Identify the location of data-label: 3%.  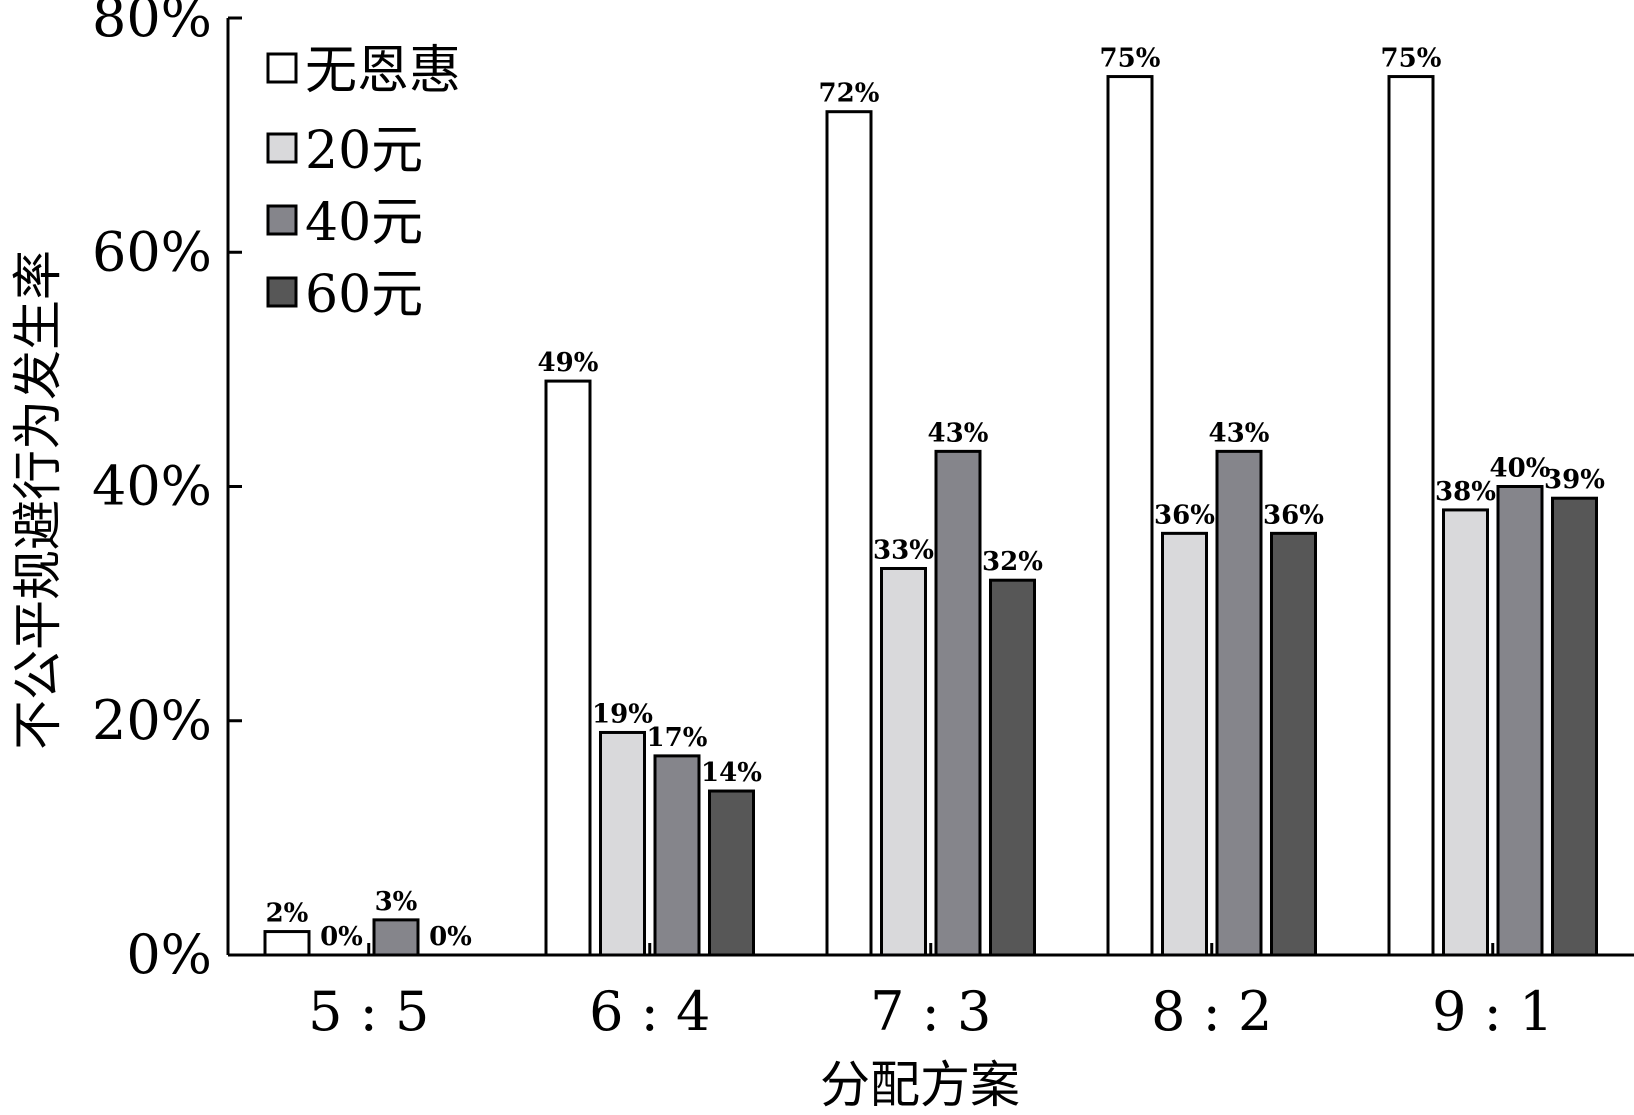
(396, 902).